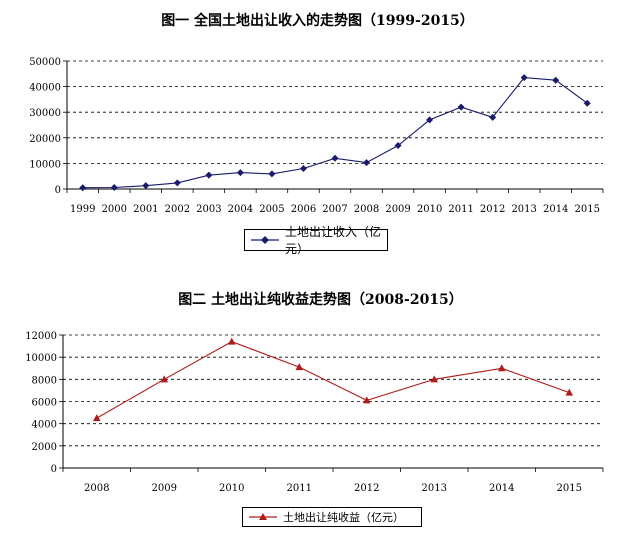 This screenshot has height=539, width=635. What do you see at coordinates (317, 21) in the screenshot?
I see `chart1-title: 图一 全国土地出让收入的走势图（1999-2015）` at bounding box center [317, 21].